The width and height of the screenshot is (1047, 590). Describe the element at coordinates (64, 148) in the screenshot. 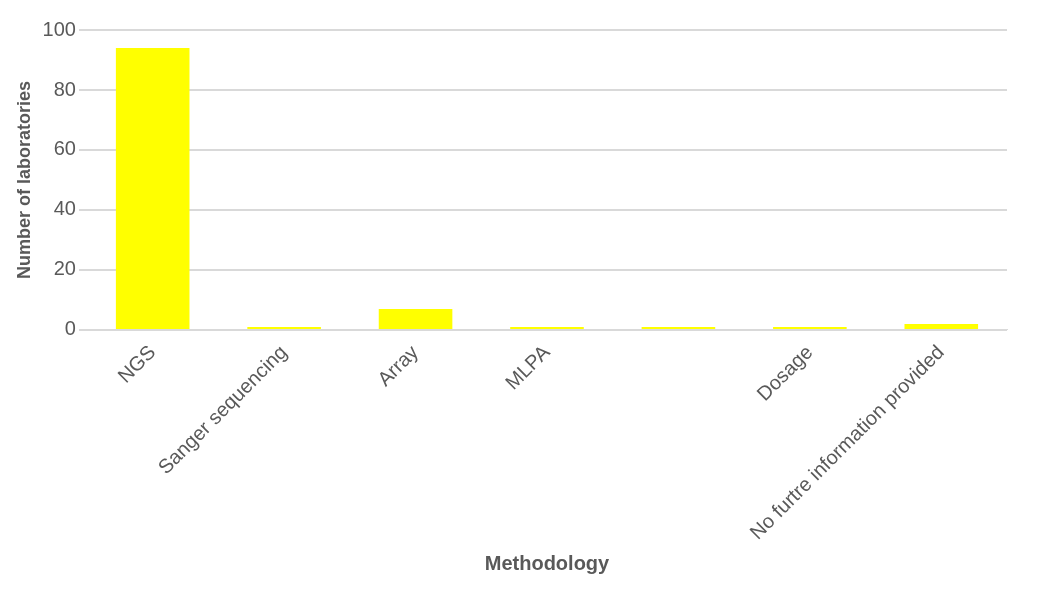

I see `y-tick-label: 60` at that location.